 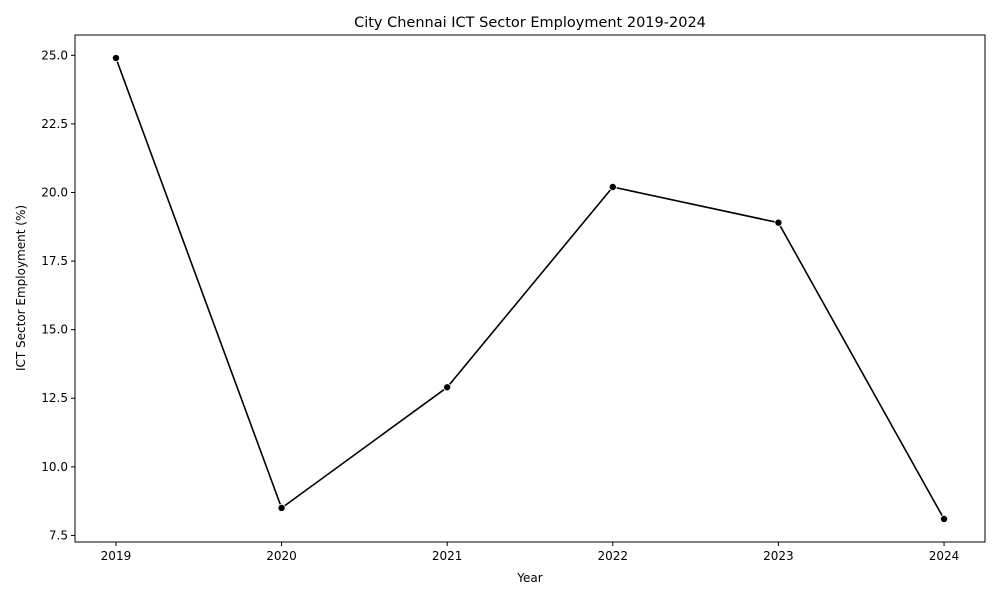 I want to click on y-tick-label: 7.5, so click(x=58, y=535).